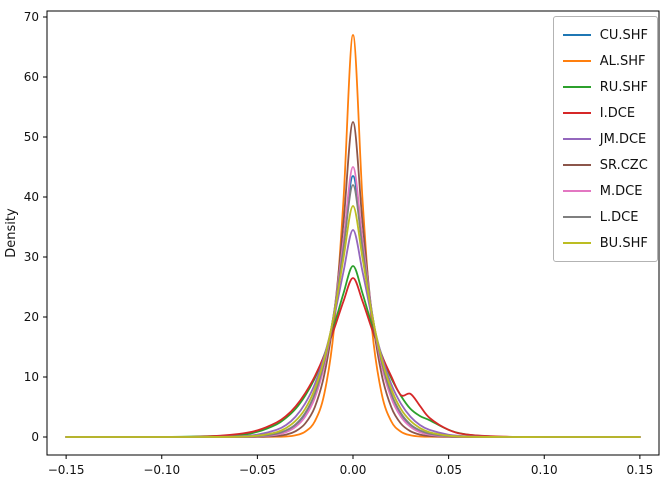 This screenshot has height=492, width=672. Describe the element at coordinates (623, 35) in the screenshot. I see `legend-label: CU.SHF` at that location.